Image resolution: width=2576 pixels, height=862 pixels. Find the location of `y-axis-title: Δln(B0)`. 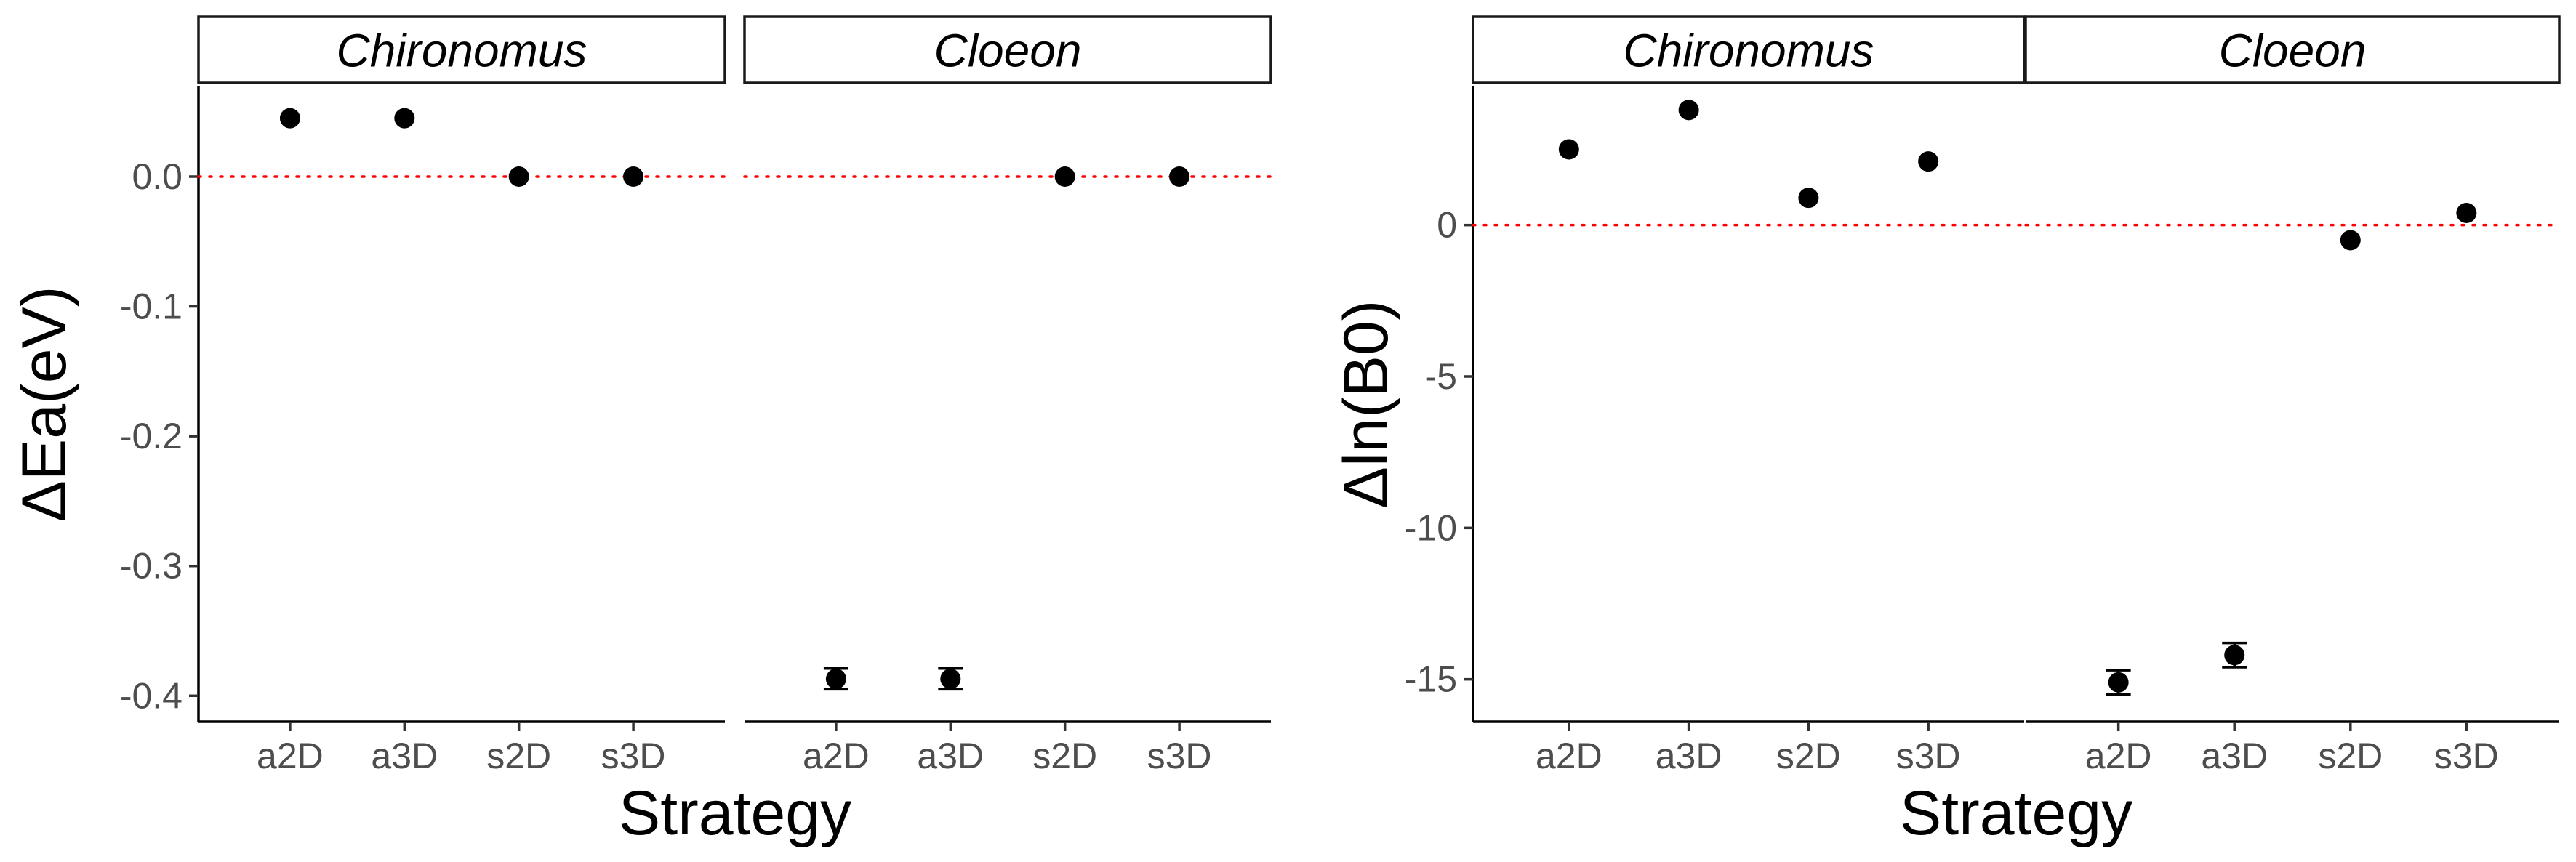

y-axis-title: Δln(B0) is located at coordinates (1366, 404).